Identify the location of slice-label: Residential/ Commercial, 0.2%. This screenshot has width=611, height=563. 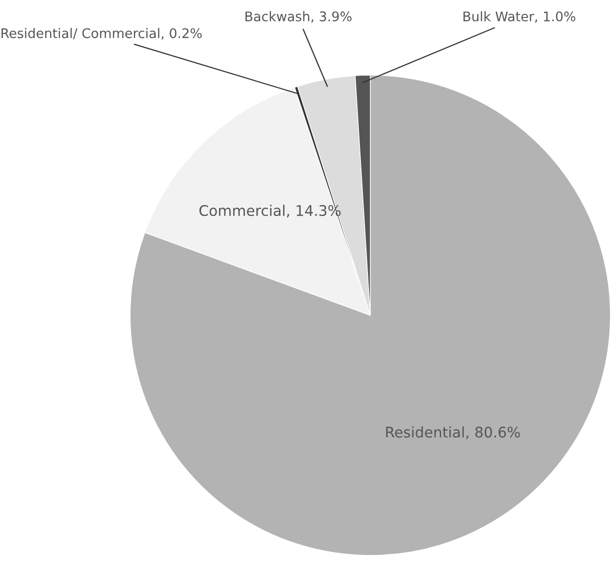
(102, 34).